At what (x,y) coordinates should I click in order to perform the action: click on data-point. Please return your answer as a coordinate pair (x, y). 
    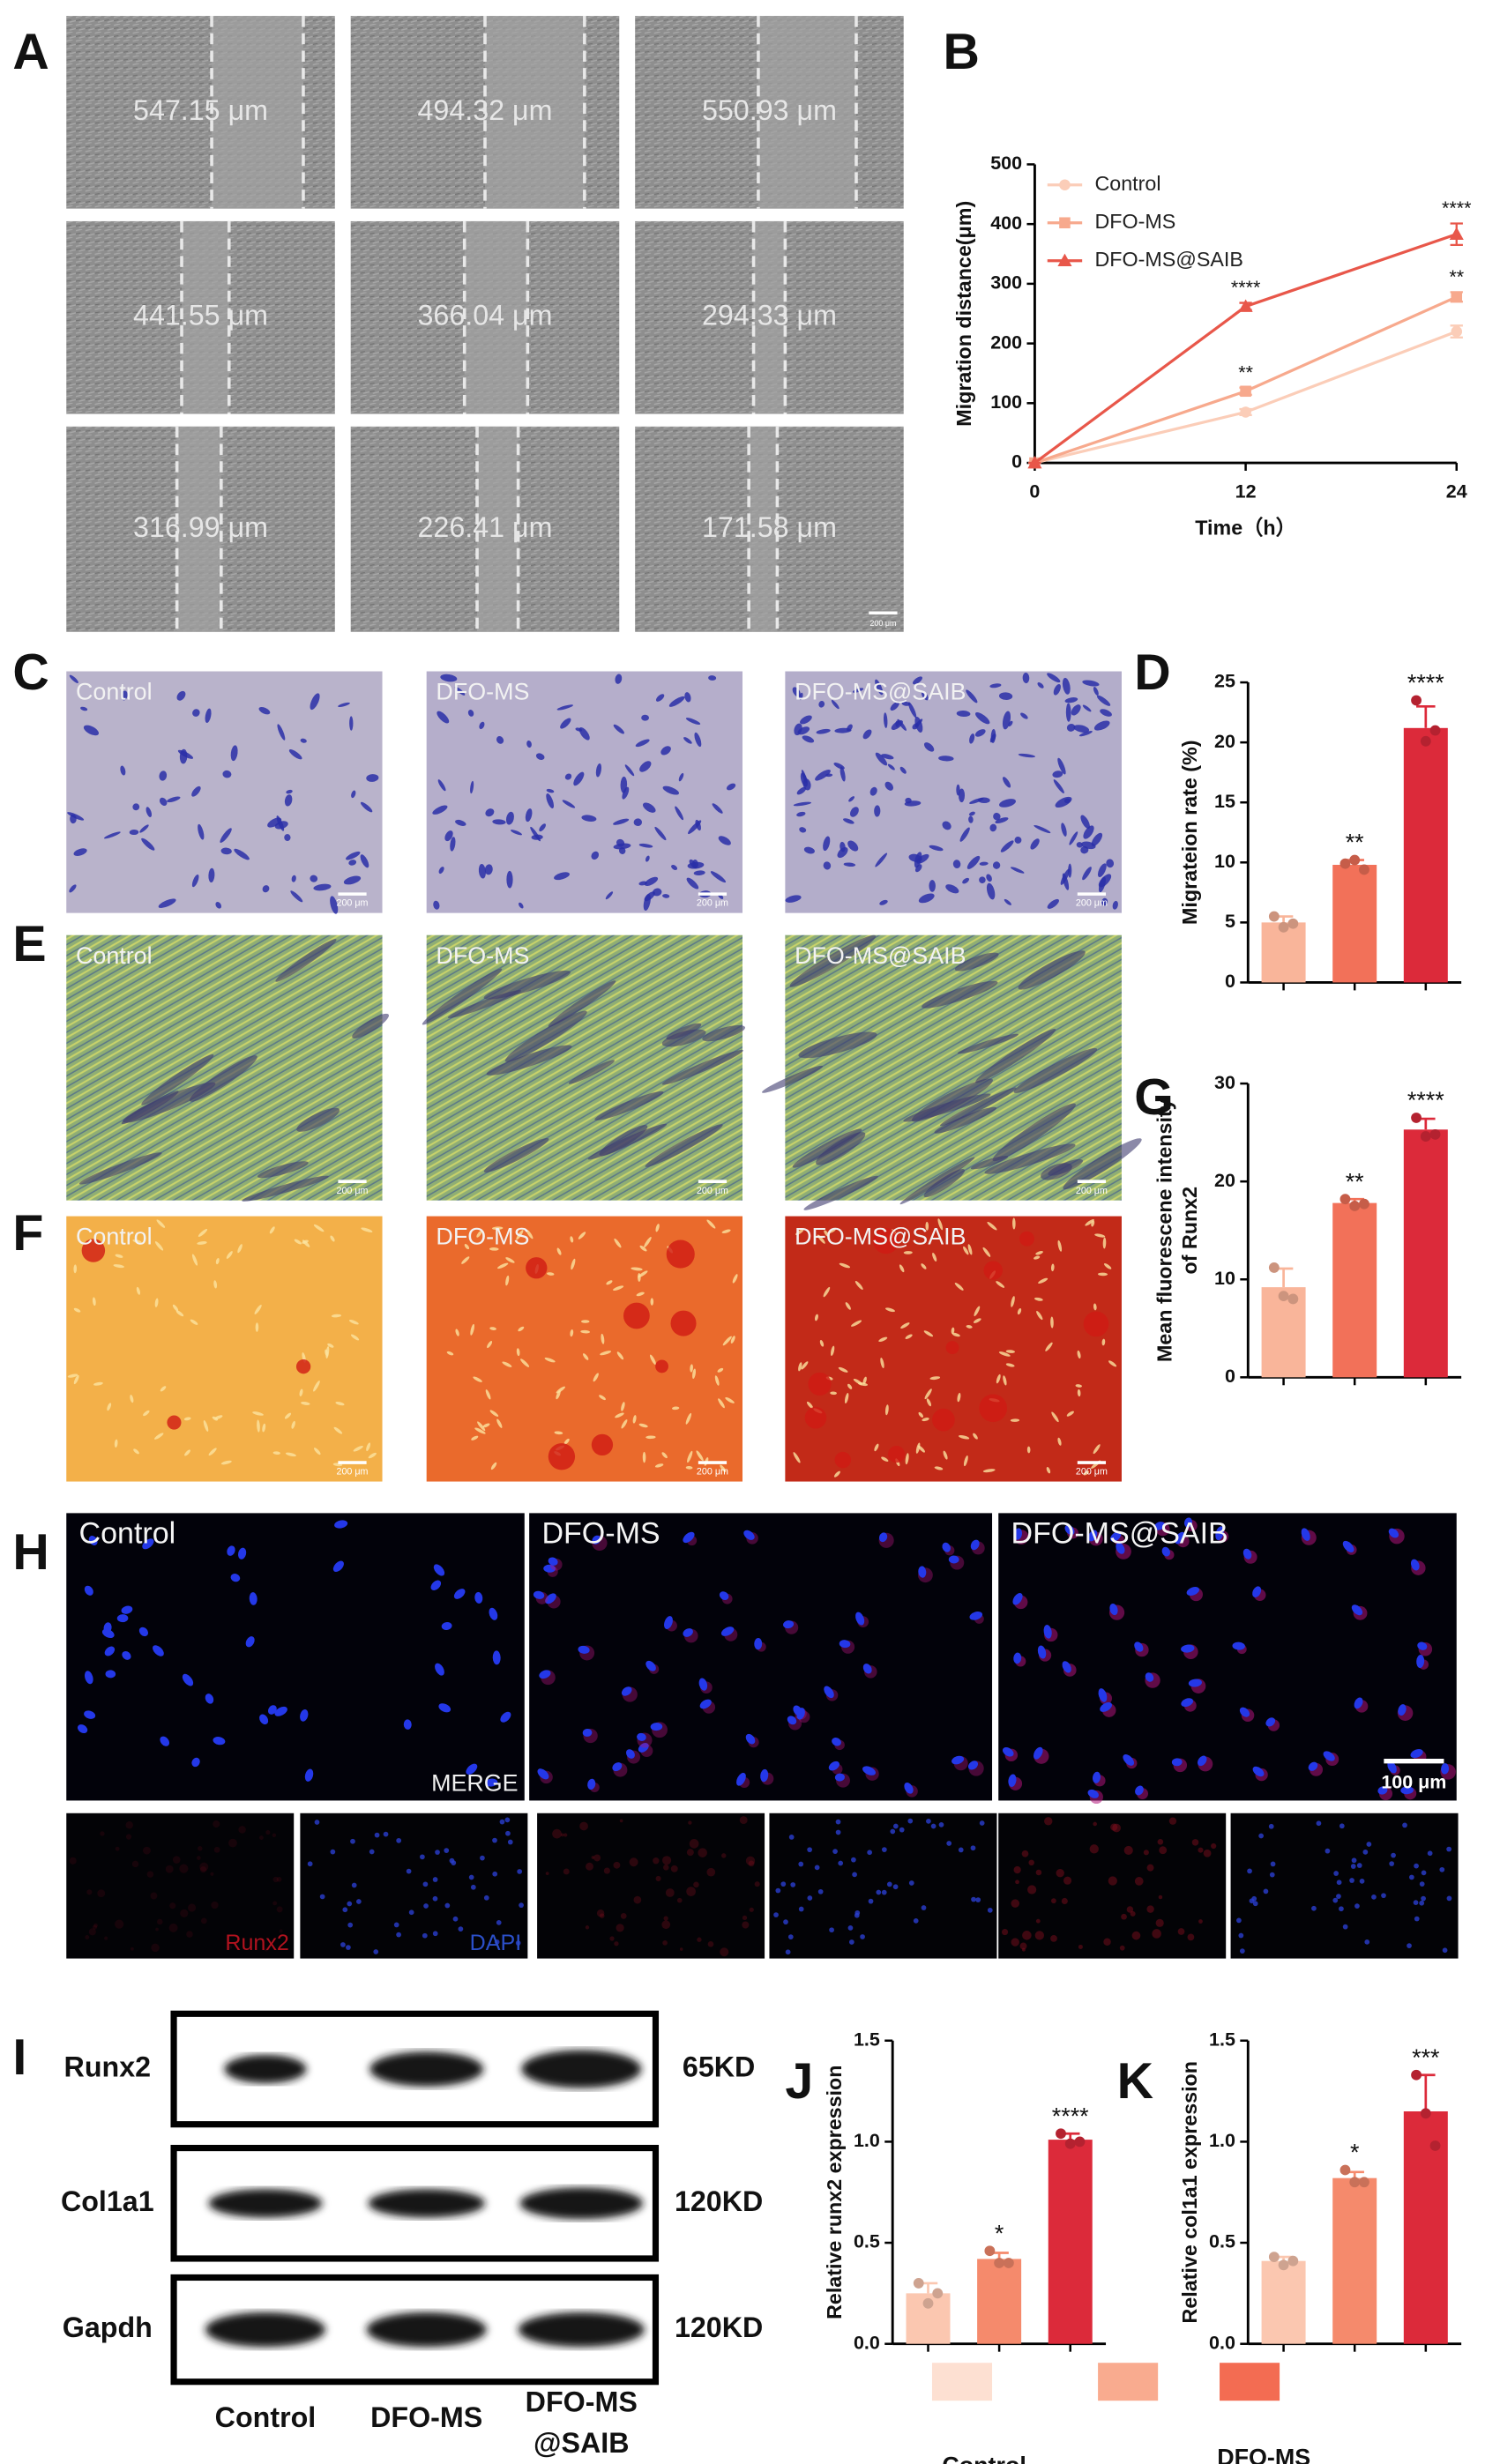
    Looking at the image, I should click on (1245, 305).